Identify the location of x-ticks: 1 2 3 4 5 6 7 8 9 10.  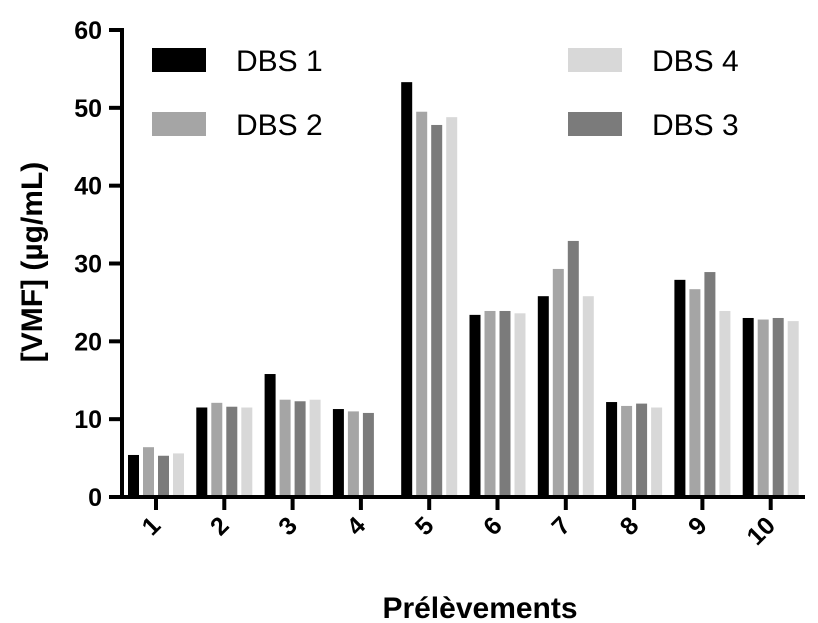
(459, 524).